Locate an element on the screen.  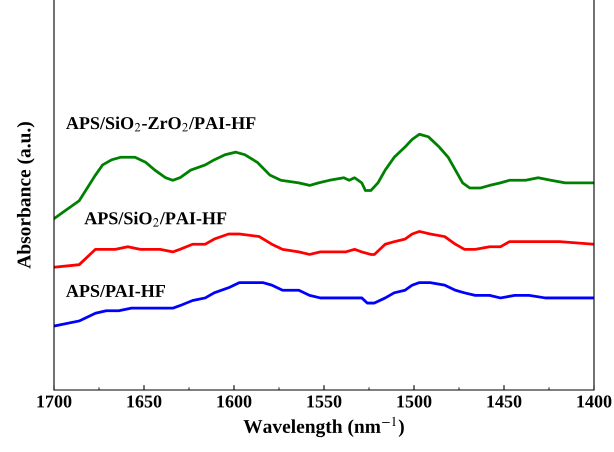
x-tick-label: 1700 is located at coordinates (54, 401).